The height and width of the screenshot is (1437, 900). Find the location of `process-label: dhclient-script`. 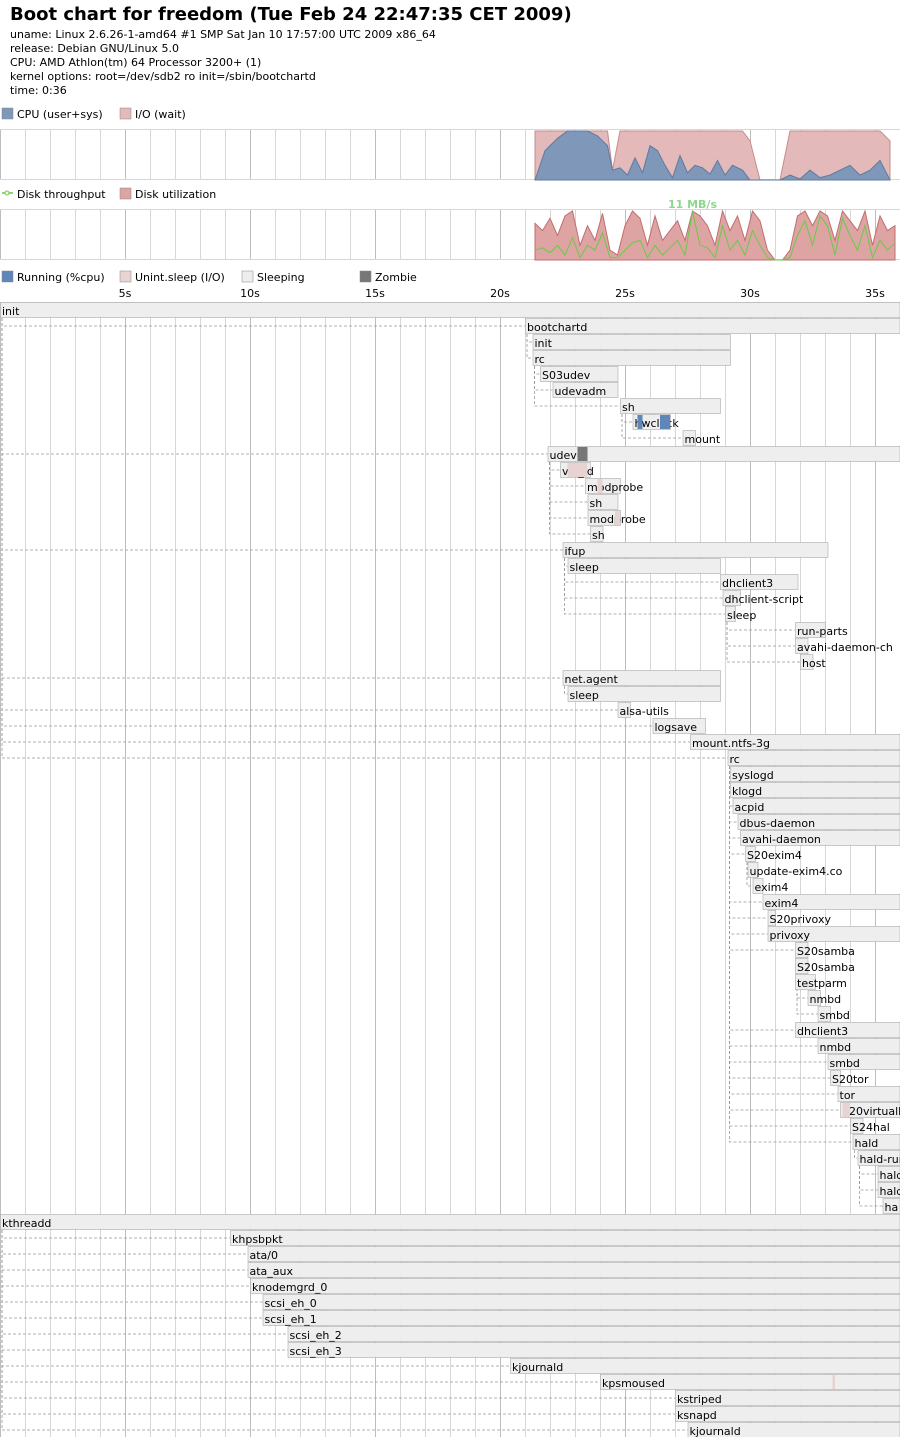

process-label: dhclient-script is located at coordinates (764, 599).